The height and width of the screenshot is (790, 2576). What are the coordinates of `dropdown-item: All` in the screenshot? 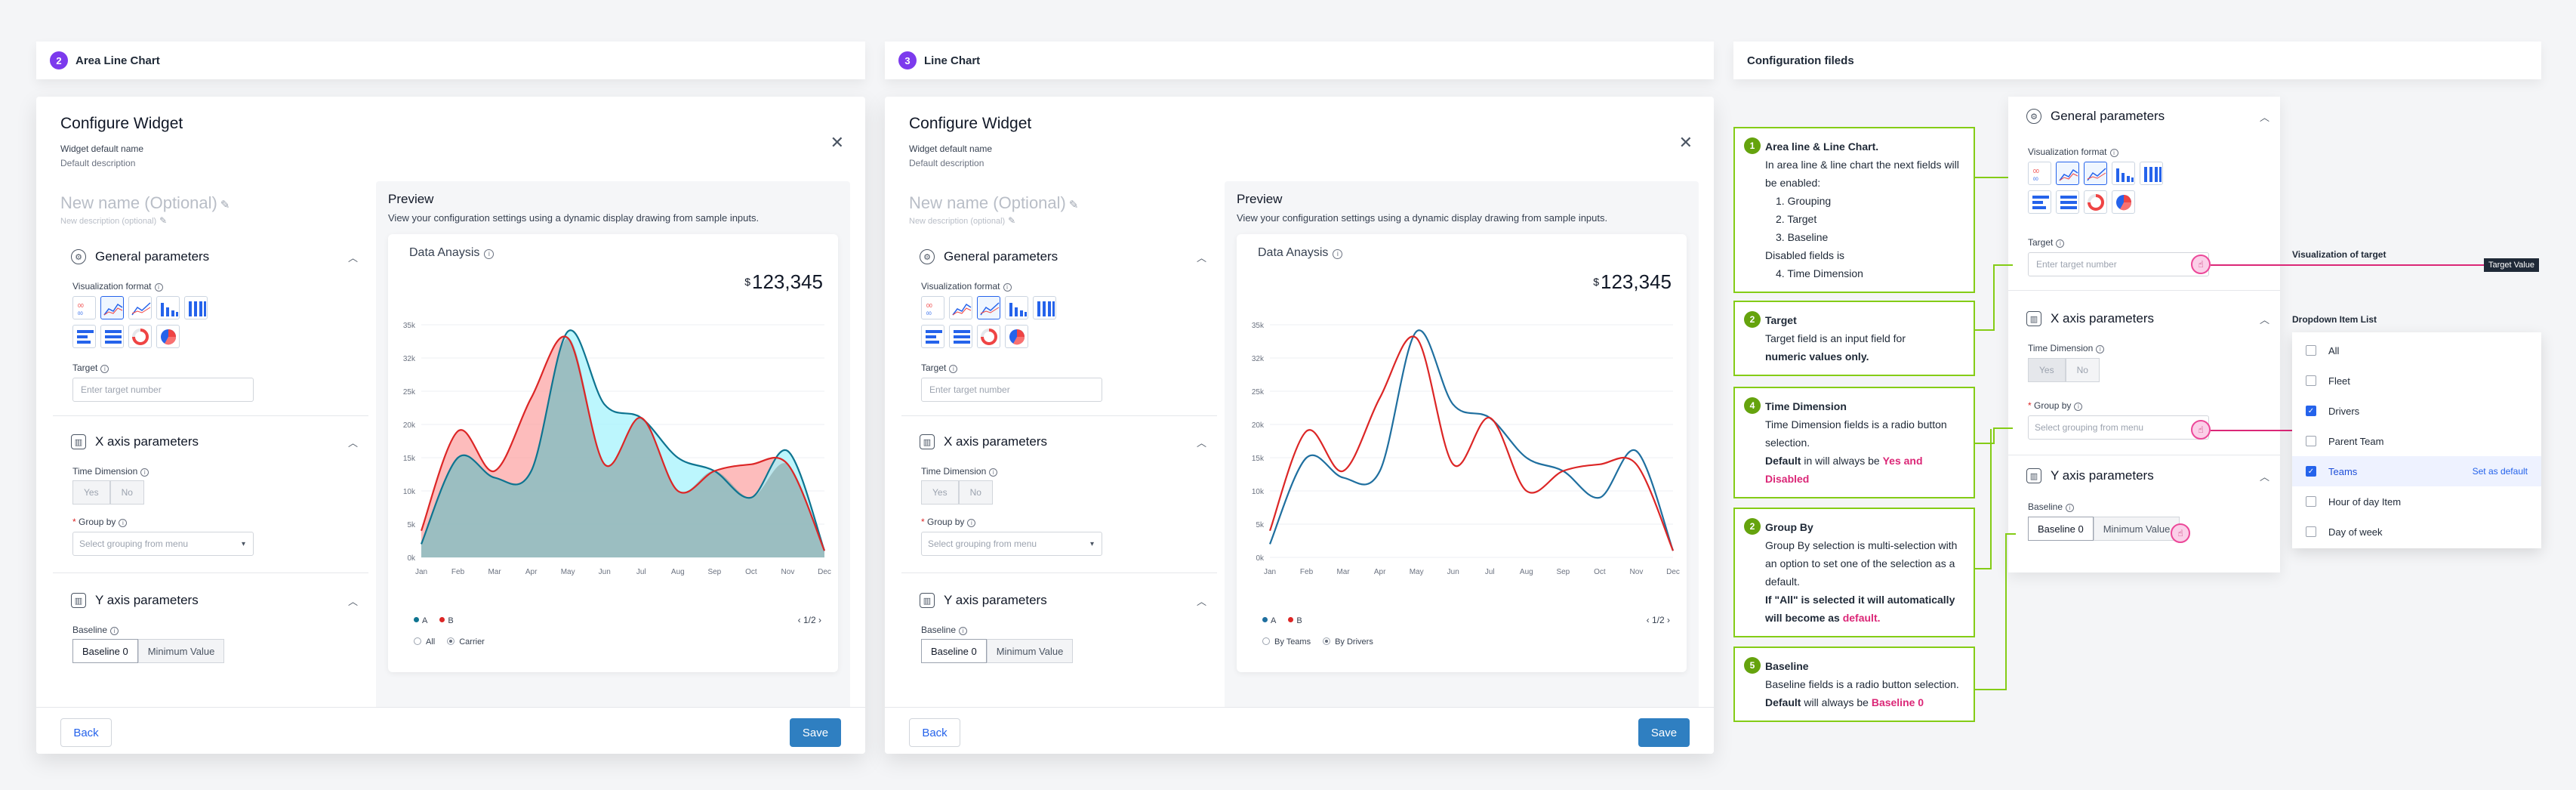 It's located at (2416, 350).